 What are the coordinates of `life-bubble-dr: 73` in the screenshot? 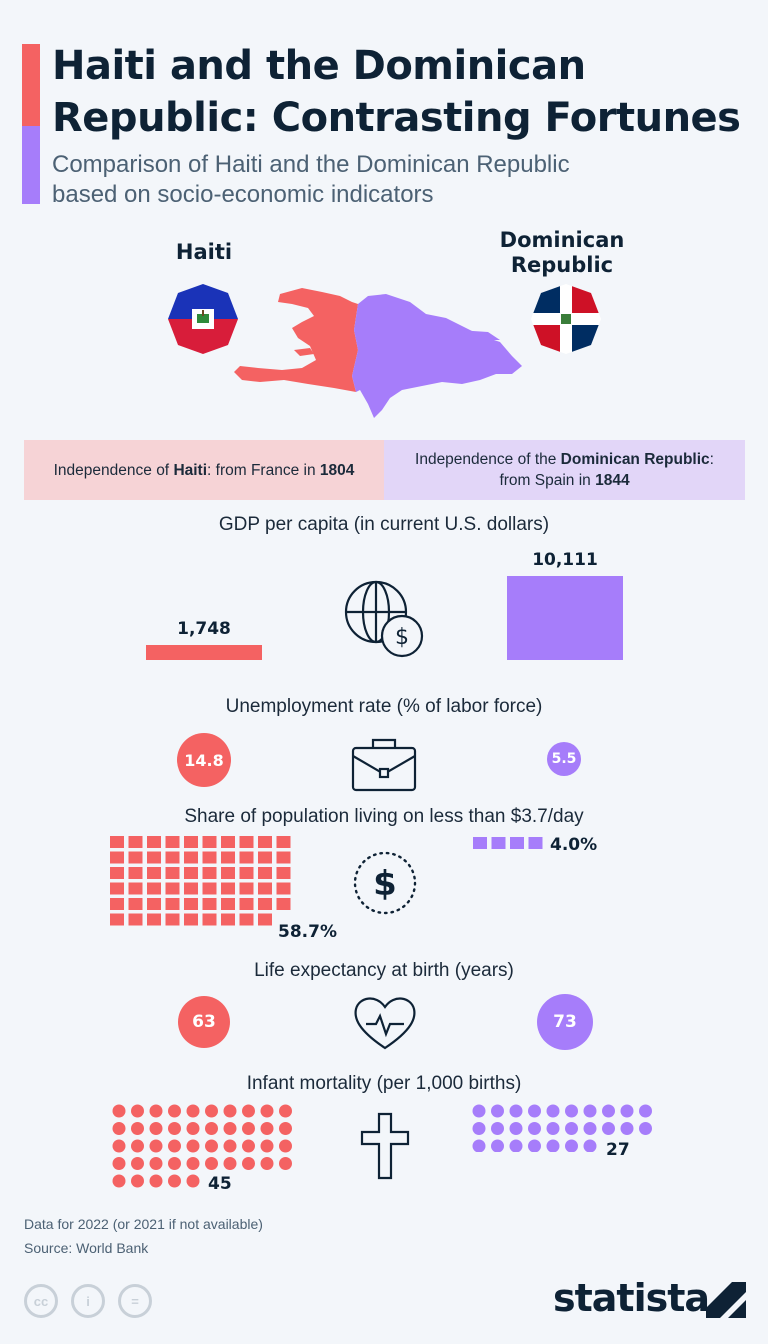 It's located at (565, 1022).